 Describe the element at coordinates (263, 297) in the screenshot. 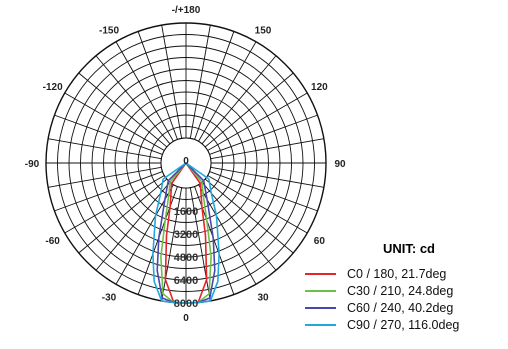

I see `angle-tick-label: 30` at that location.